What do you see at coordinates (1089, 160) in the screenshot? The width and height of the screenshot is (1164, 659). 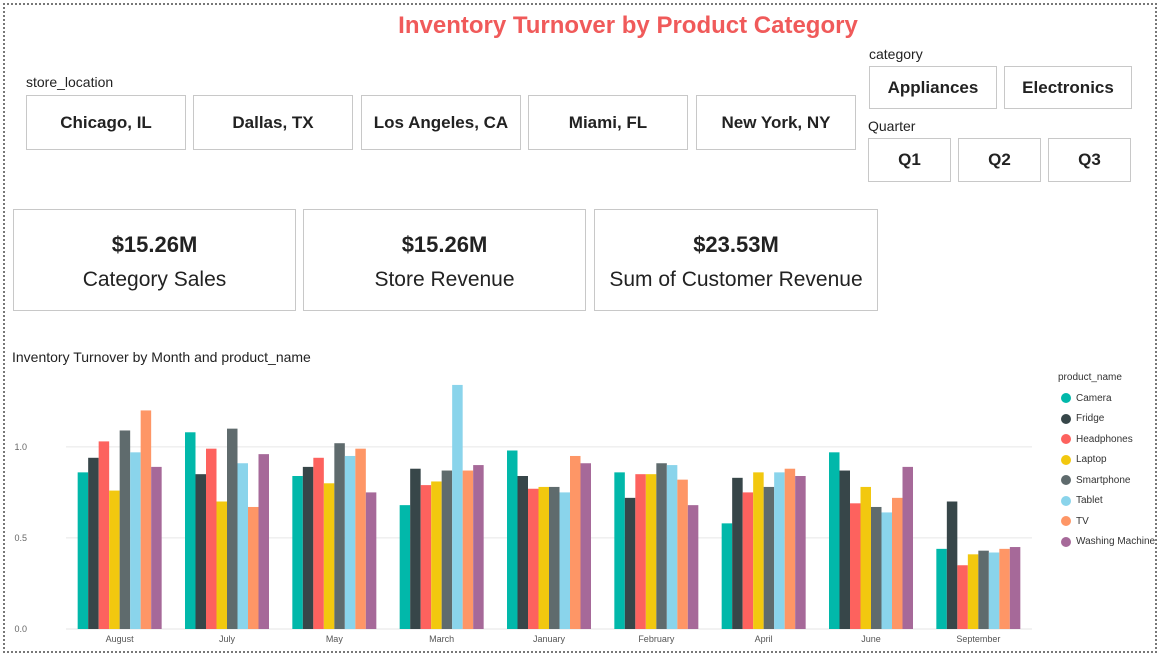 I see `slicer-quarter-q3: Q3` at bounding box center [1089, 160].